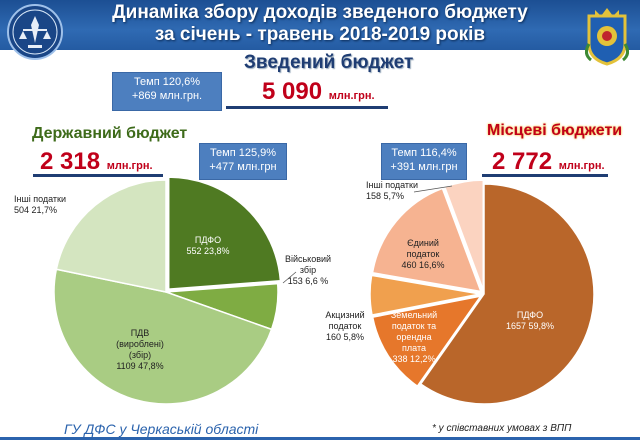 Image resolution: width=640 pixels, height=443 pixels. What do you see at coordinates (320, 438) in the screenshot?
I see `footer-line` at bounding box center [320, 438].